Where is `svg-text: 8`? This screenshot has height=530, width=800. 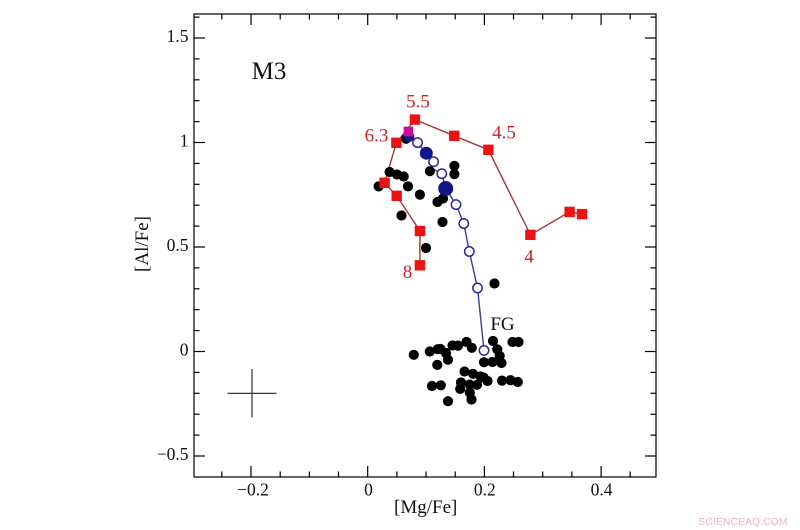
svg-text: 8 is located at coordinates (408, 272).